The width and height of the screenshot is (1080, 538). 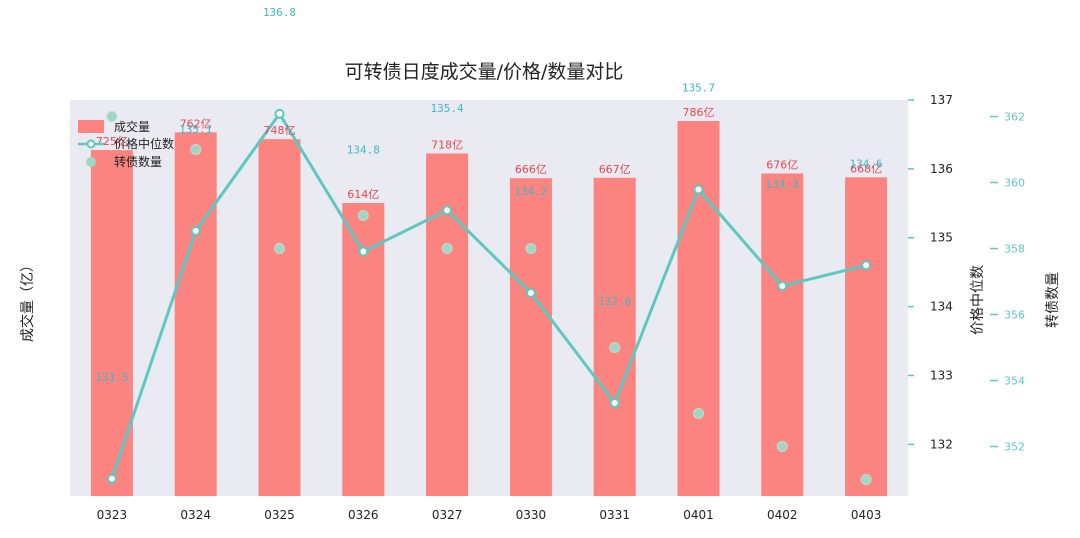 What do you see at coordinates (1007, 282) in the screenshot?
I see `count-axis: 352 354 356 358 360 362` at bounding box center [1007, 282].